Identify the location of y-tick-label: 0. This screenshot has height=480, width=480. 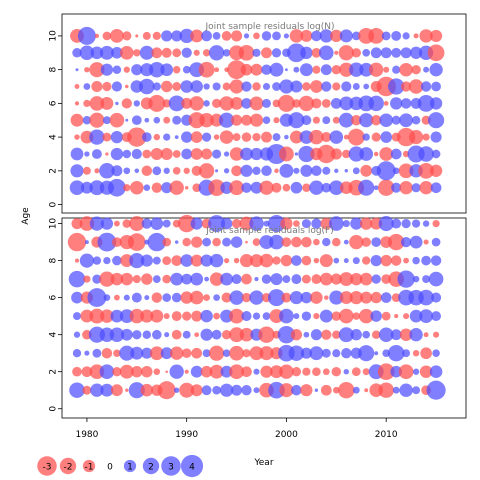
(54, 409).